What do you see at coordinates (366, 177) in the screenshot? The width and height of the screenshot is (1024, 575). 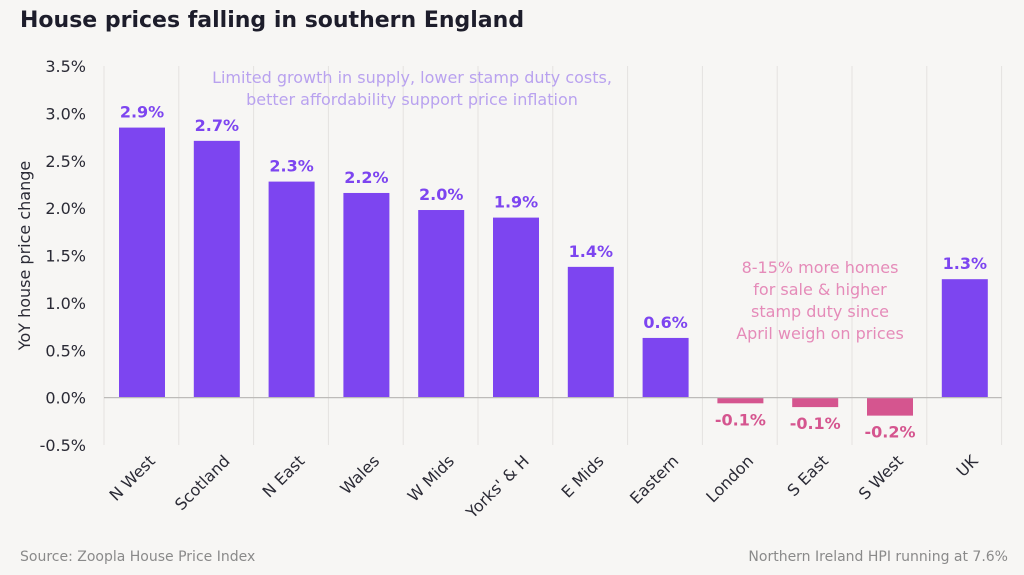 I see `data-label: 2.2%` at bounding box center [366, 177].